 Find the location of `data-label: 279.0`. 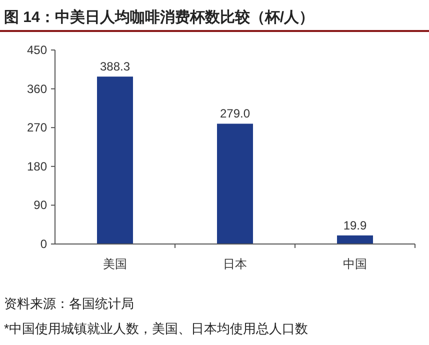

data-label: 279.0 is located at coordinates (235, 113).